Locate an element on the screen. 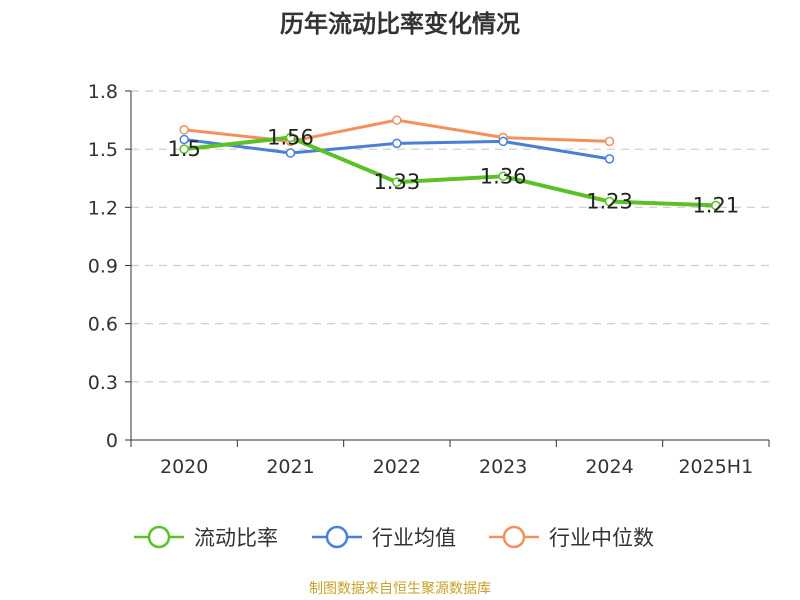 The image size is (800, 600). y-tick-label: 0.9 is located at coordinates (103, 267).